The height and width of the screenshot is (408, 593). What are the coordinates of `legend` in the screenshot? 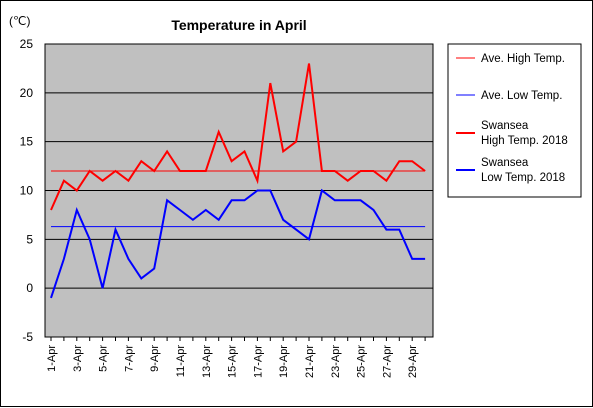 It's located at (514, 120).